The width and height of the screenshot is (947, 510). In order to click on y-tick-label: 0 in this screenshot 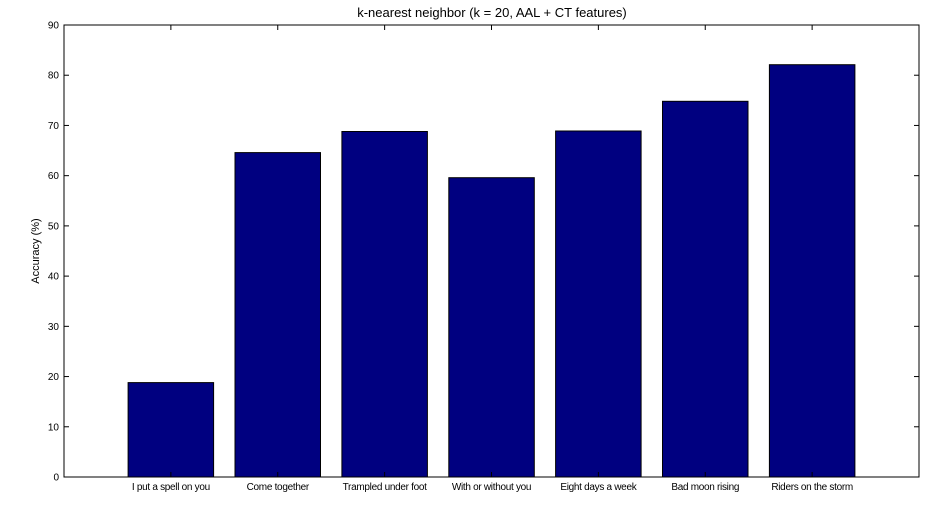, I will do `click(56, 478)`.